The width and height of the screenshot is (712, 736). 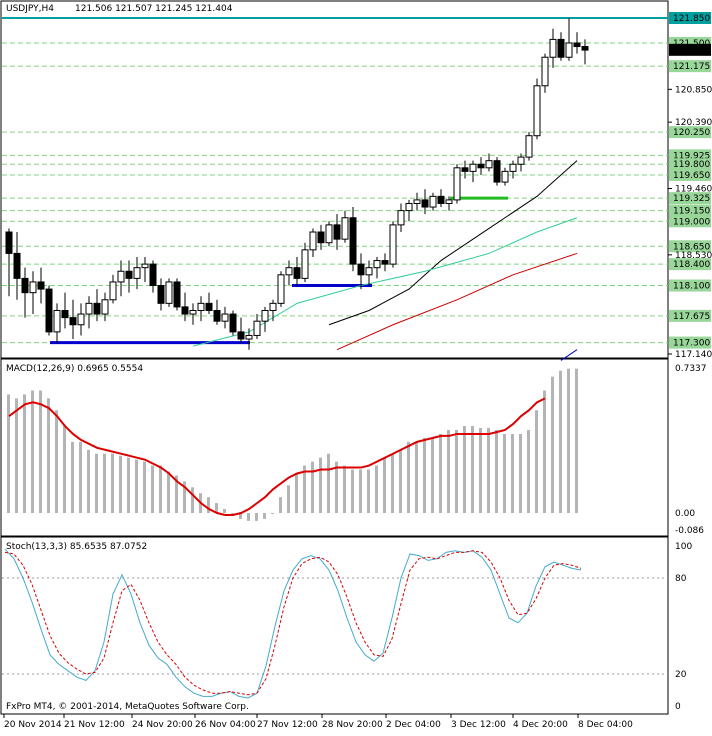 I want to click on resistance-price-label: 121.850, so click(x=691, y=19).